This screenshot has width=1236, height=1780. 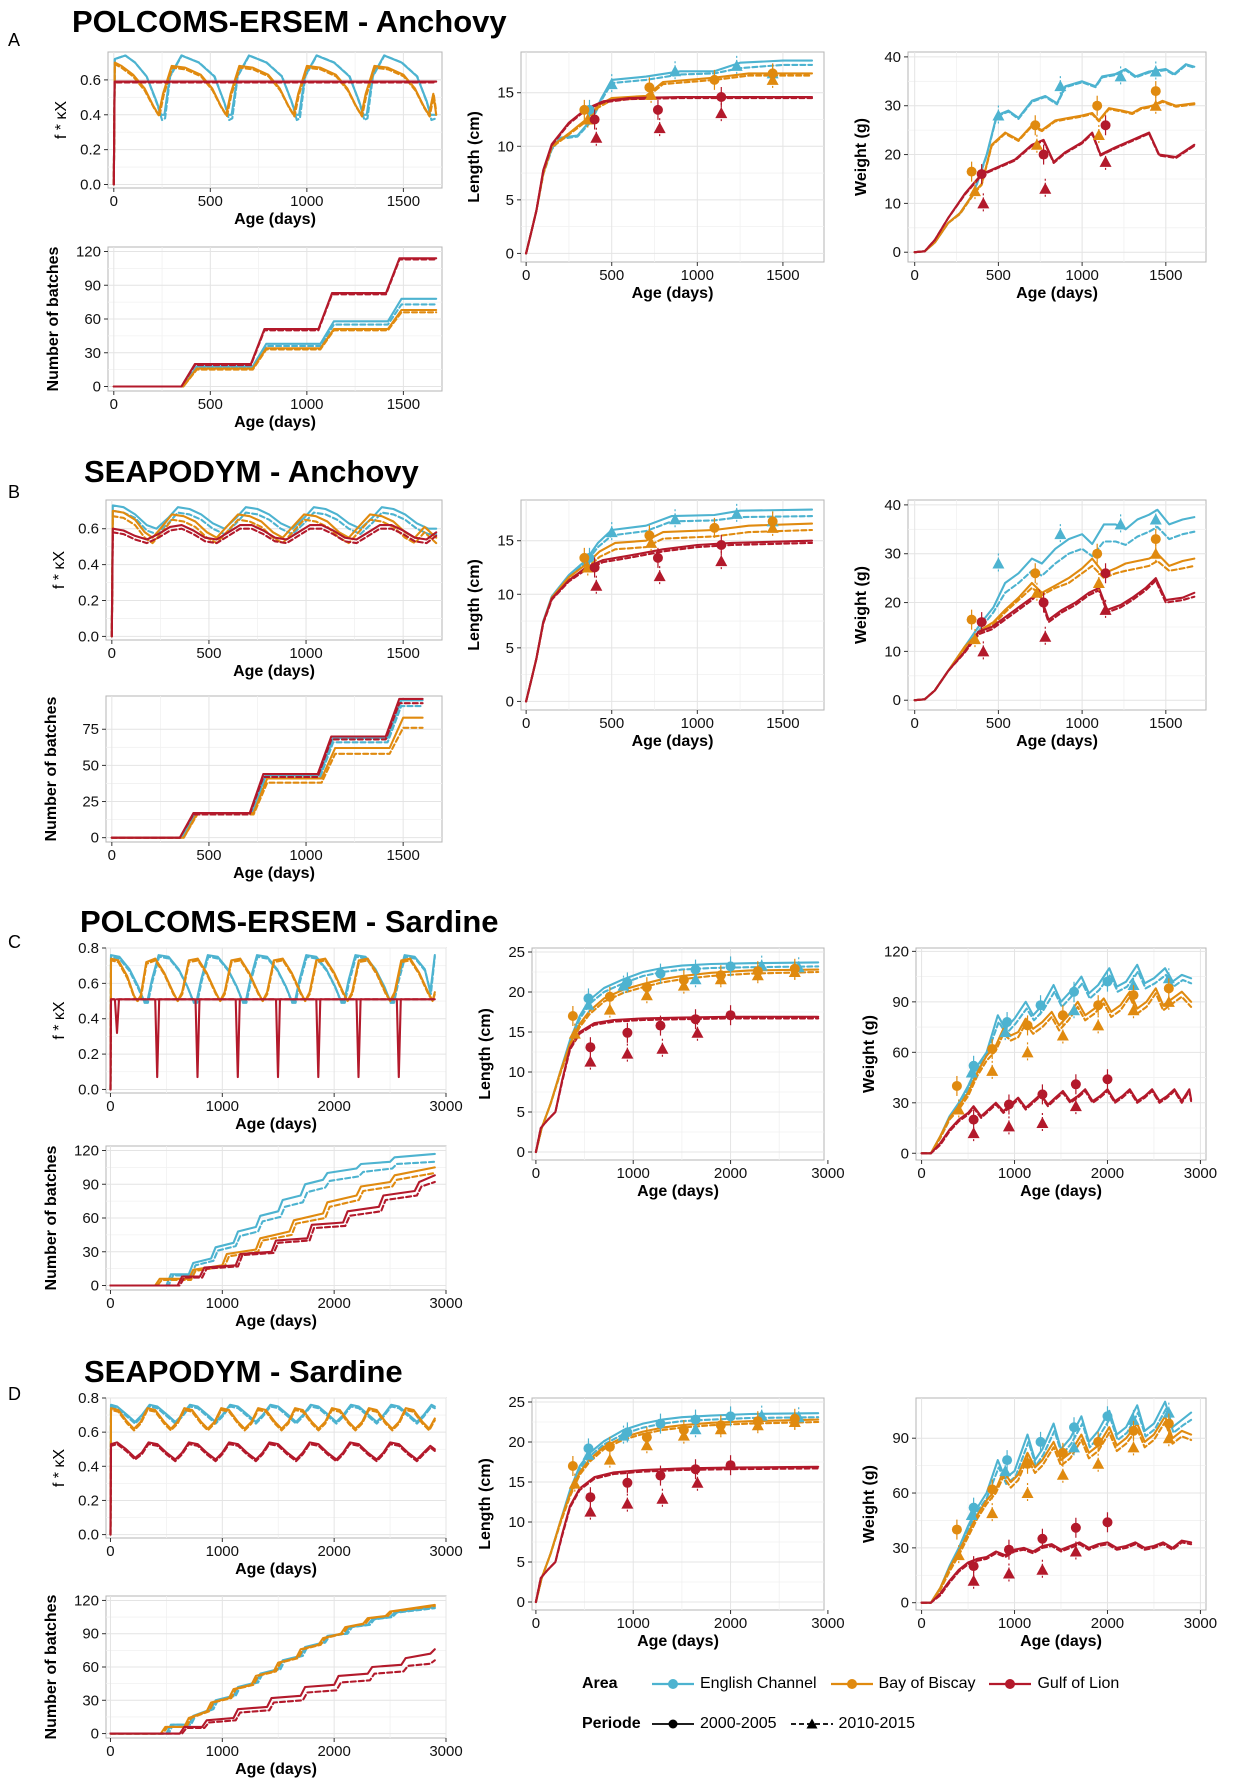 What do you see at coordinates (88, 1398) in the screenshot?
I see `p12-ytick-label: 0.8` at bounding box center [88, 1398].